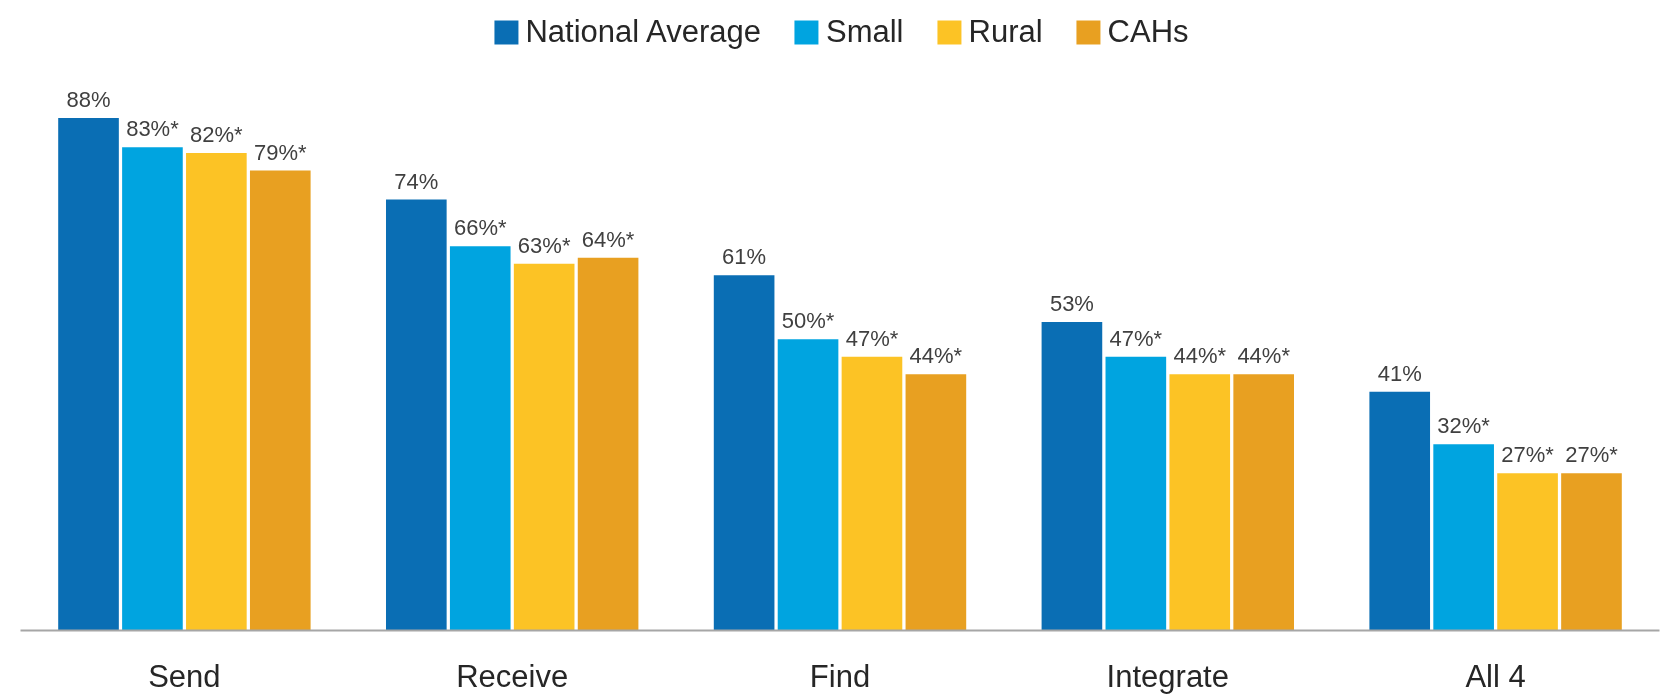 The height and width of the screenshot is (696, 1679). Describe the element at coordinates (840, 676) in the screenshot. I see `x-tick-label: Find` at that location.